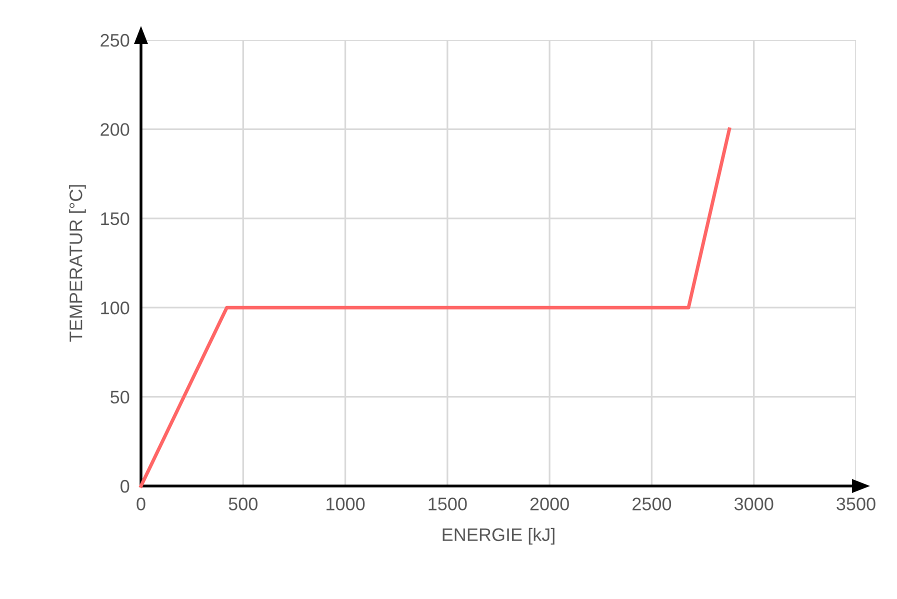 This screenshot has width=897, height=599. I want to click on x-tick-label: 2500, so click(652, 504).